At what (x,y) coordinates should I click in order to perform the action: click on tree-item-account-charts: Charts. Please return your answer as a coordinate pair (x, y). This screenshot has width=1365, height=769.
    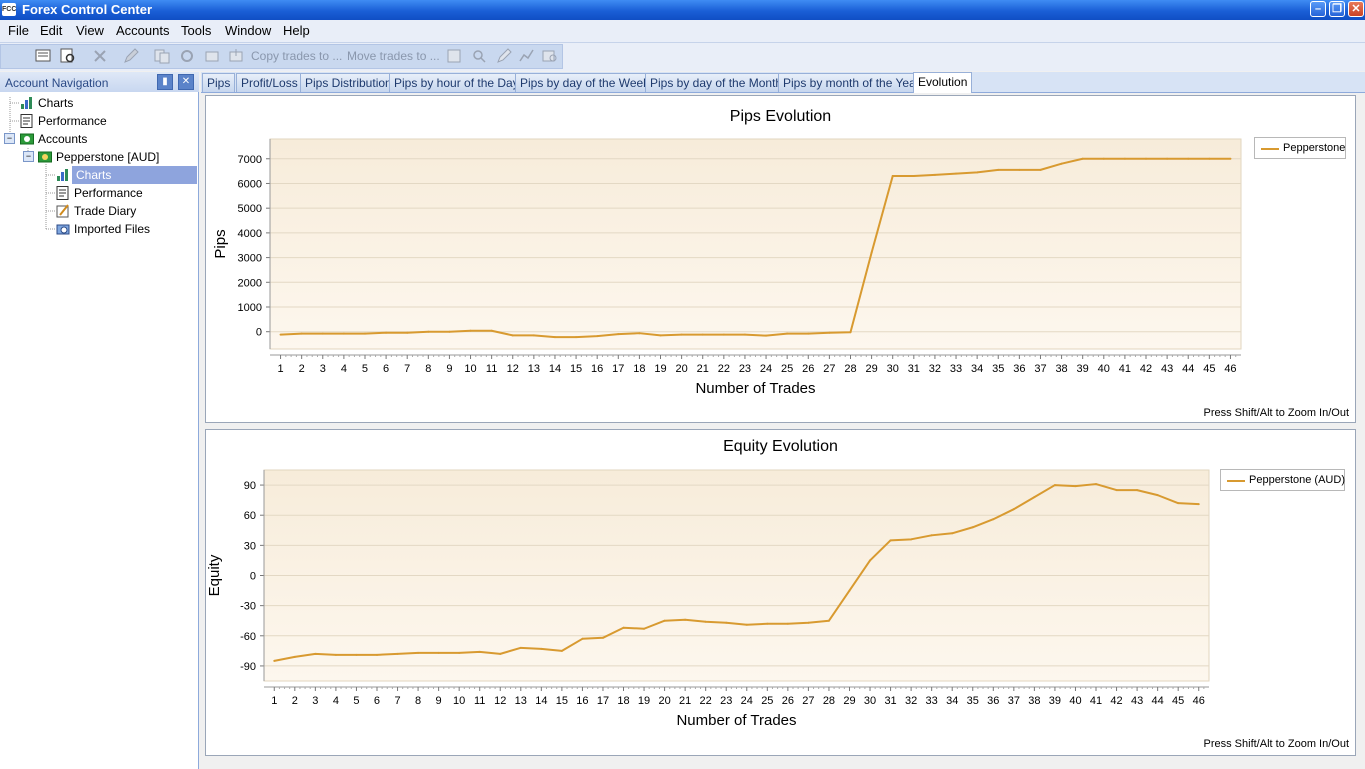
    Looking at the image, I should click on (134, 175).